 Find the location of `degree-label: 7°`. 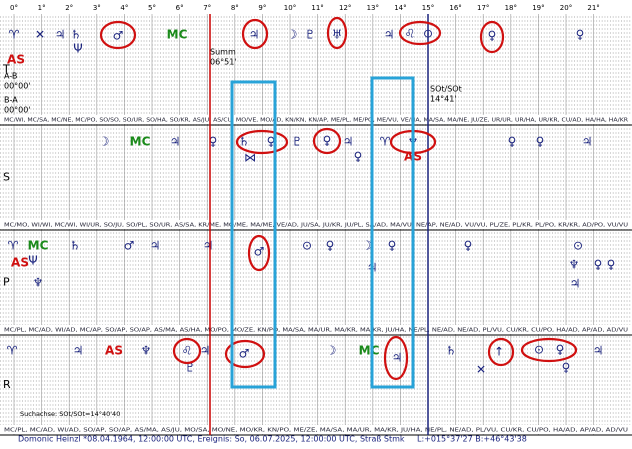

degree-label: 7° is located at coordinates (207, 8).